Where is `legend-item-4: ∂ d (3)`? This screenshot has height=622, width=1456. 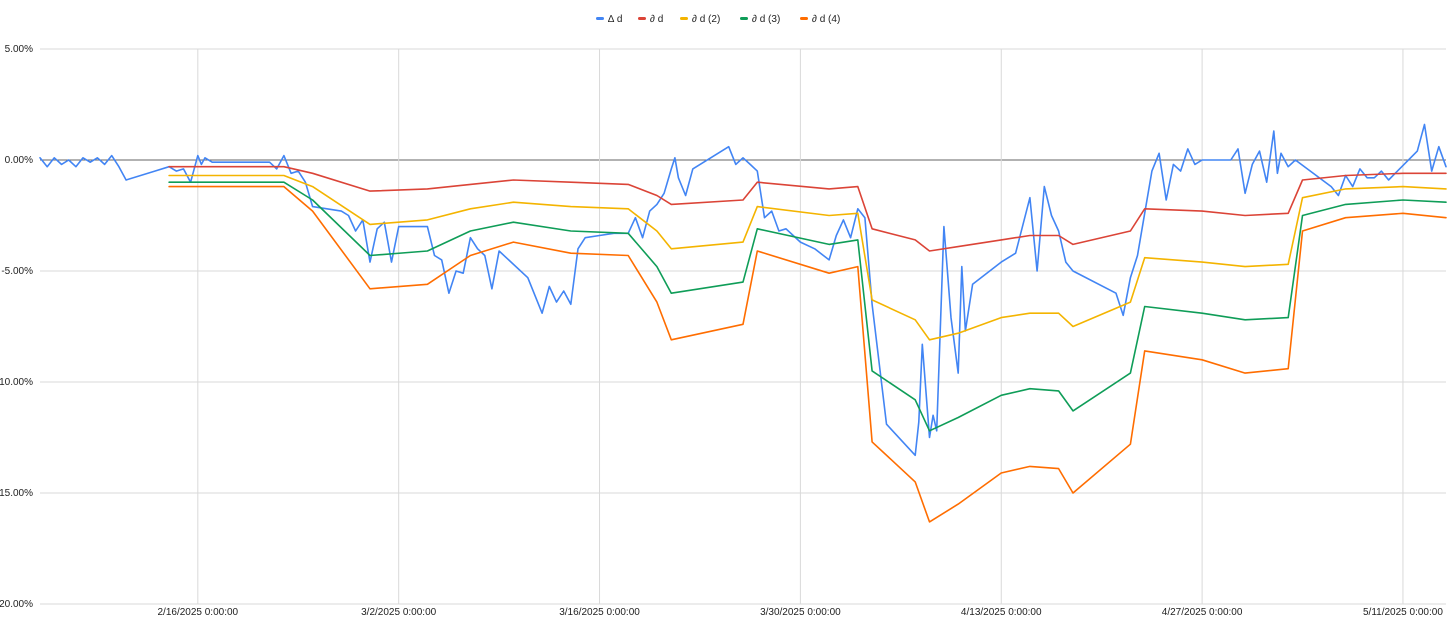 legend-item-4: ∂ d (3) is located at coordinates (760, 19).